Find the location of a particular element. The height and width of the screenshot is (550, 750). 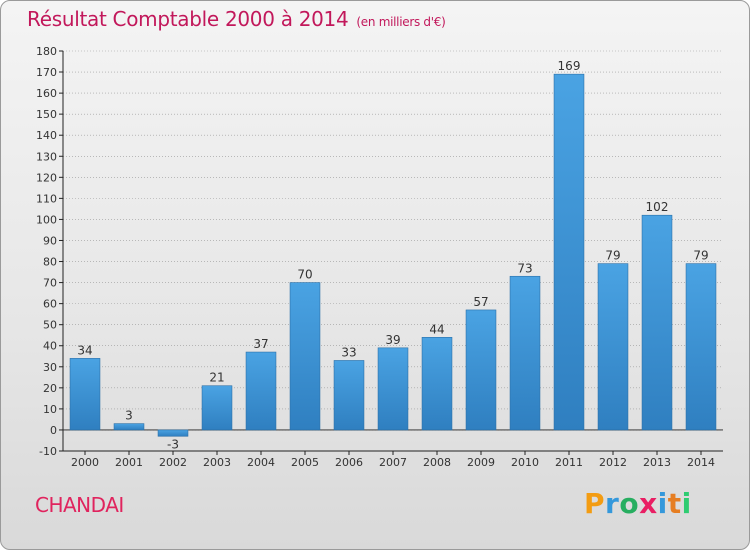

y-tick-label: 170 is located at coordinates (46, 72).